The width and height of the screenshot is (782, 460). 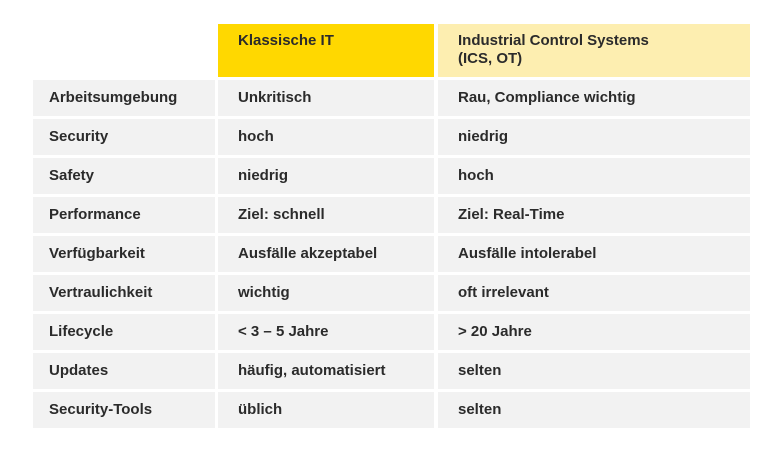 What do you see at coordinates (326, 137) in the screenshot?
I see `row-it-value: hoch` at bounding box center [326, 137].